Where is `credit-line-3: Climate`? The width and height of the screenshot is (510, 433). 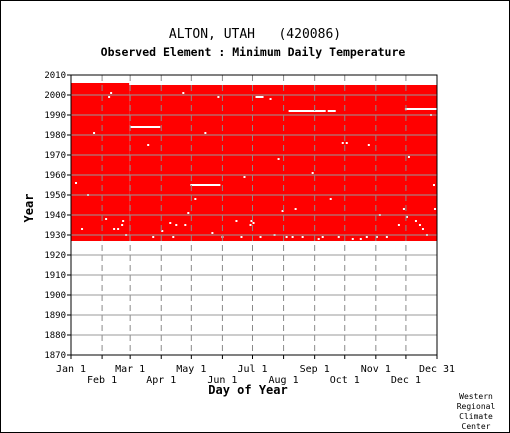
credit-line-3: Climate is located at coordinates (476, 416).